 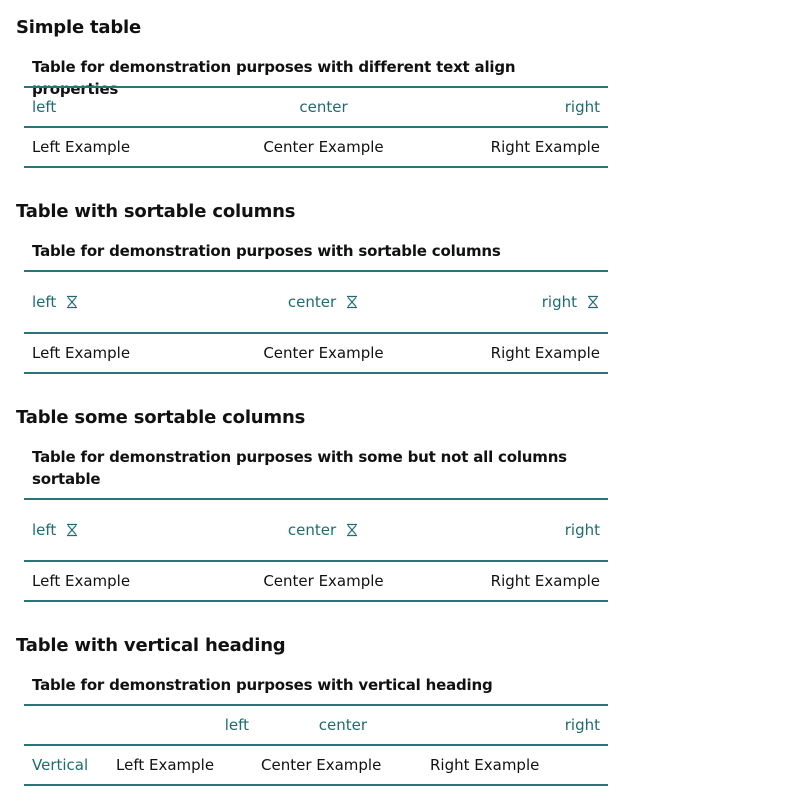 What do you see at coordinates (161, 417) in the screenshot?
I see `section-title: Table some sortable columns` at bounding box center [161, 417].